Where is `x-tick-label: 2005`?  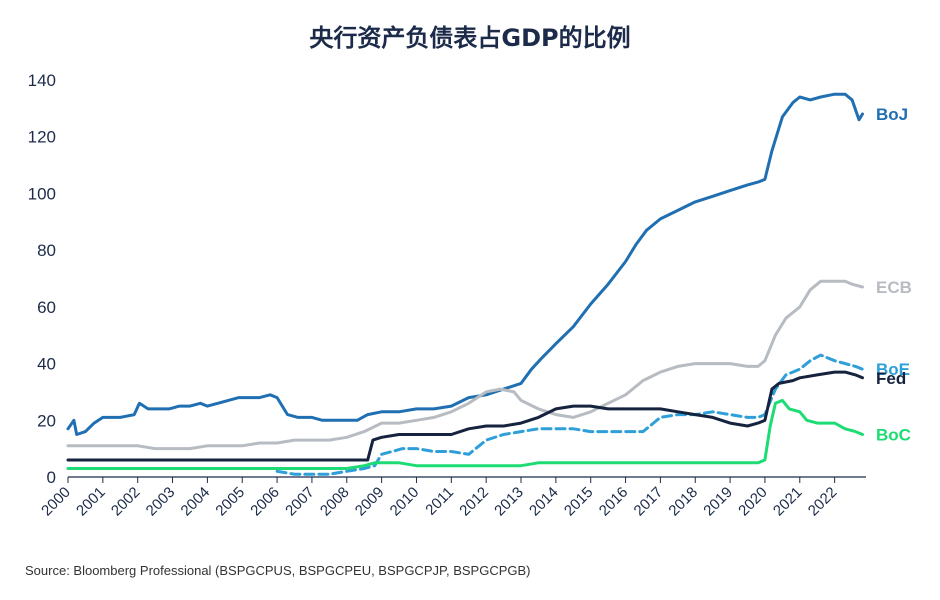 x-tick-label: 2005 is located at coordinates (230, 502).